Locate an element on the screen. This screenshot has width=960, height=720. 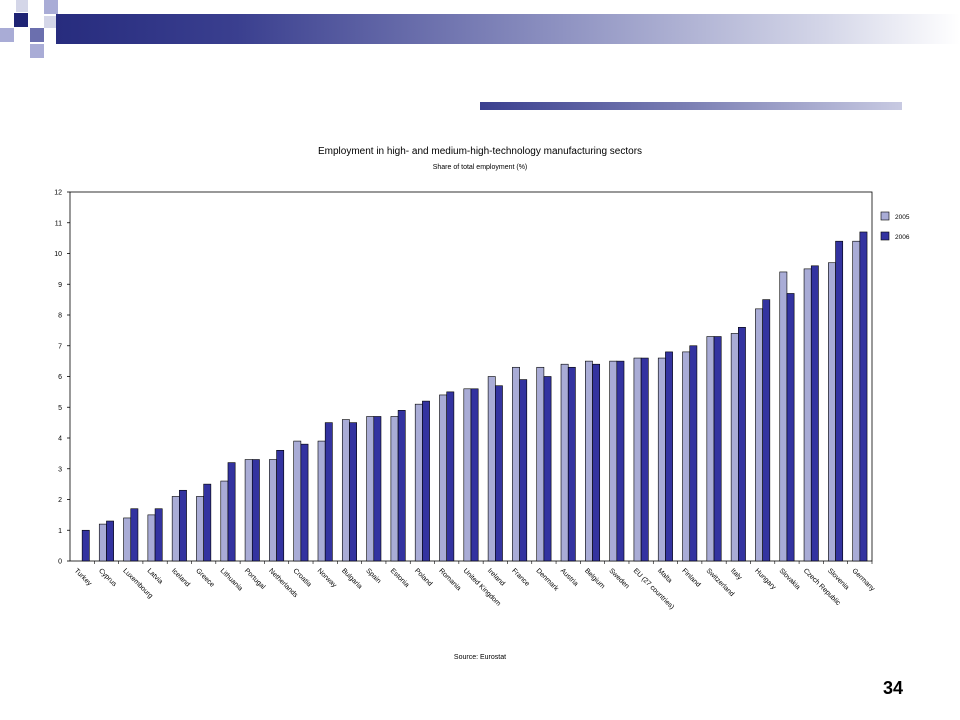
x-category-label: Germany is located at coordinates (863, 580).